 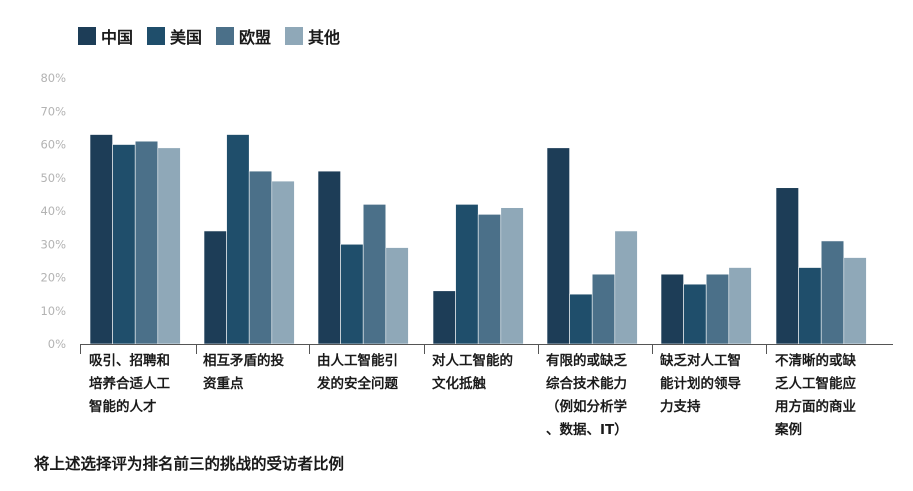 I want to click on legend-label: 中国, so click(x=117, y=37).